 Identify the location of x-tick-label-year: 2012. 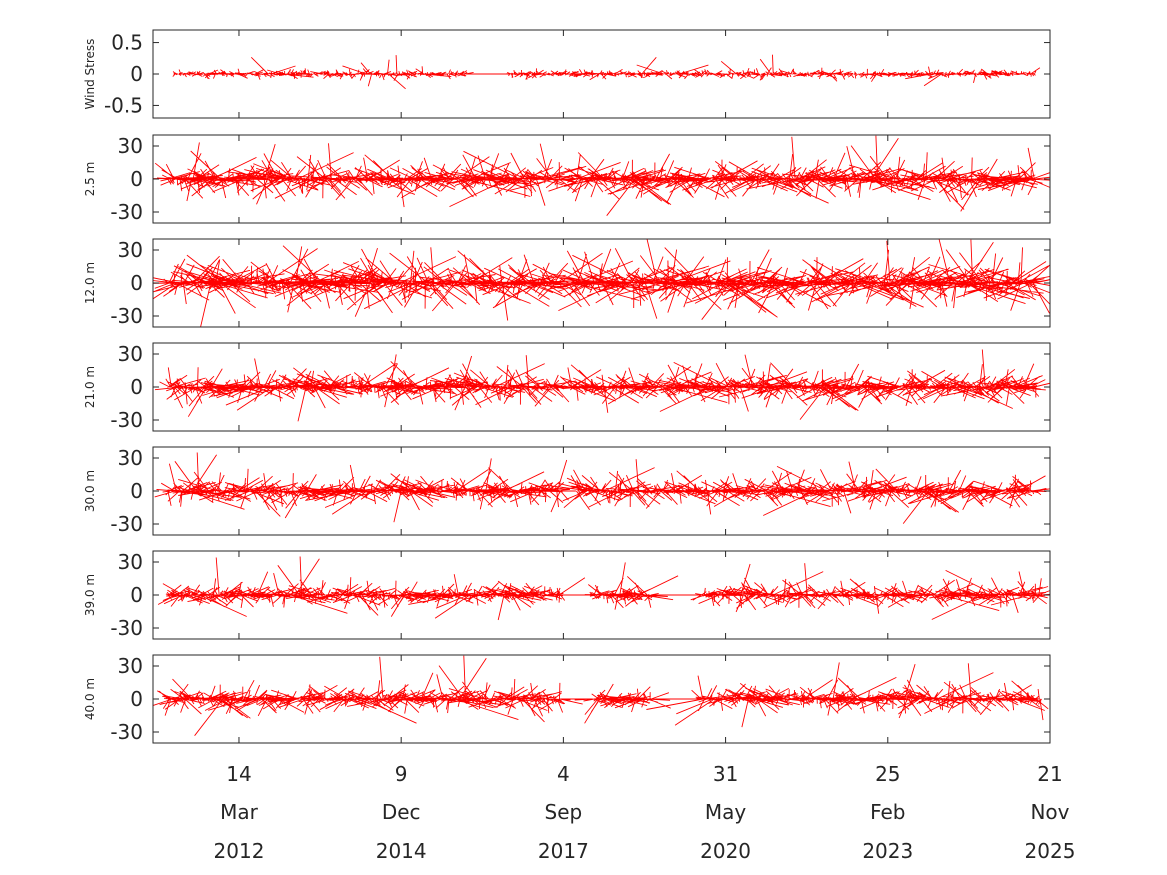
(239, 851).